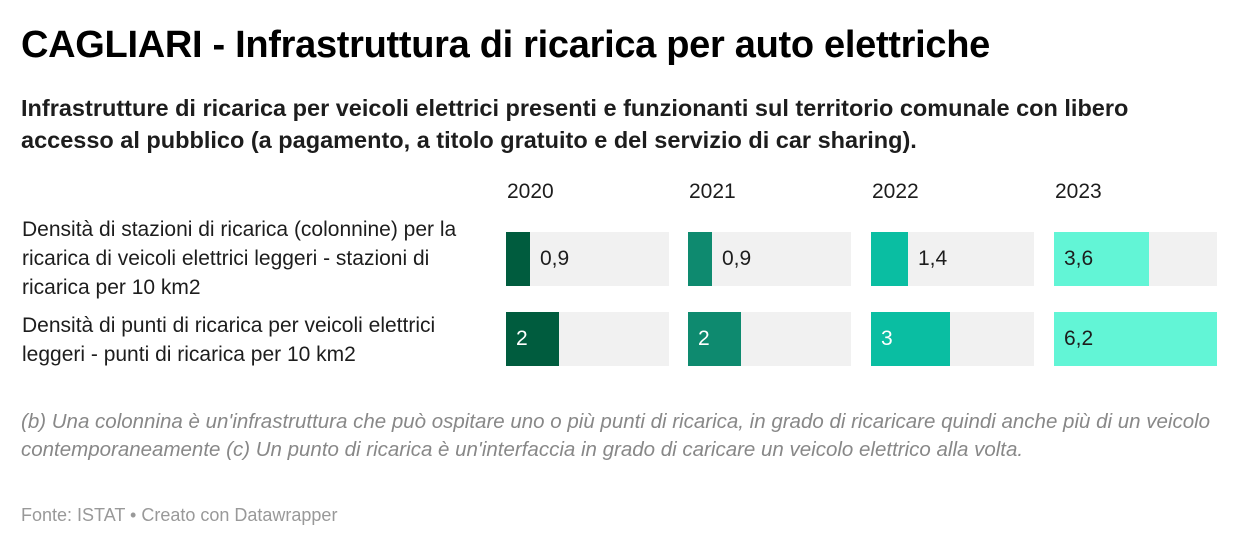 The width and height of the screenshot is (1240, 548). I want to click on column-header-2023: 2023, so click(1078, 191).